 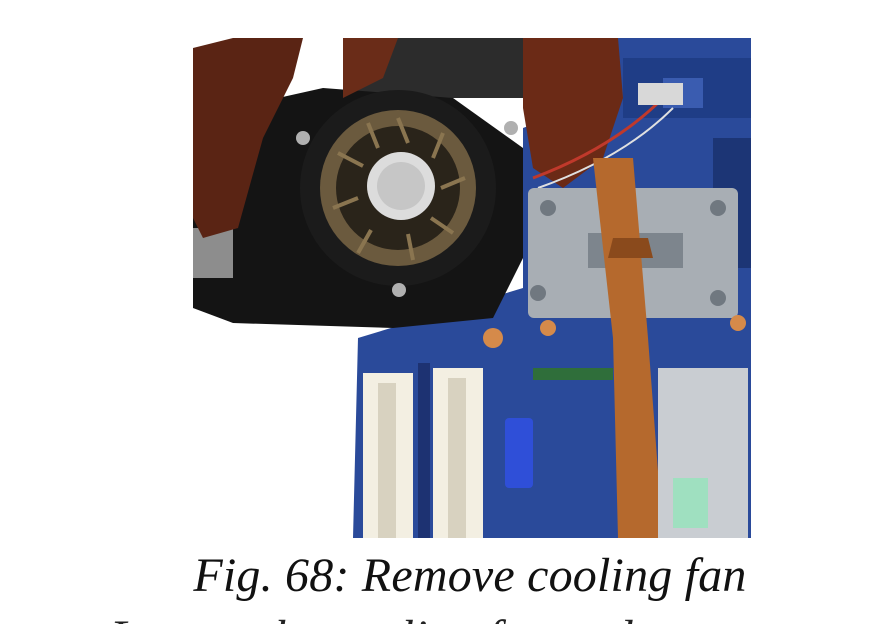 What do you see at coordinates (470, 575) in the screenshot?
I see `figure-caption: Fig. 68: Remove cooling fan` at bounding box center [470, 575].